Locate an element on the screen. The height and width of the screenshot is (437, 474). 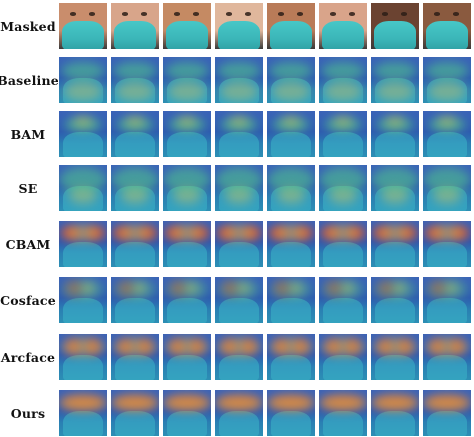
row-label: Masked is located at coordinates (28, 26).